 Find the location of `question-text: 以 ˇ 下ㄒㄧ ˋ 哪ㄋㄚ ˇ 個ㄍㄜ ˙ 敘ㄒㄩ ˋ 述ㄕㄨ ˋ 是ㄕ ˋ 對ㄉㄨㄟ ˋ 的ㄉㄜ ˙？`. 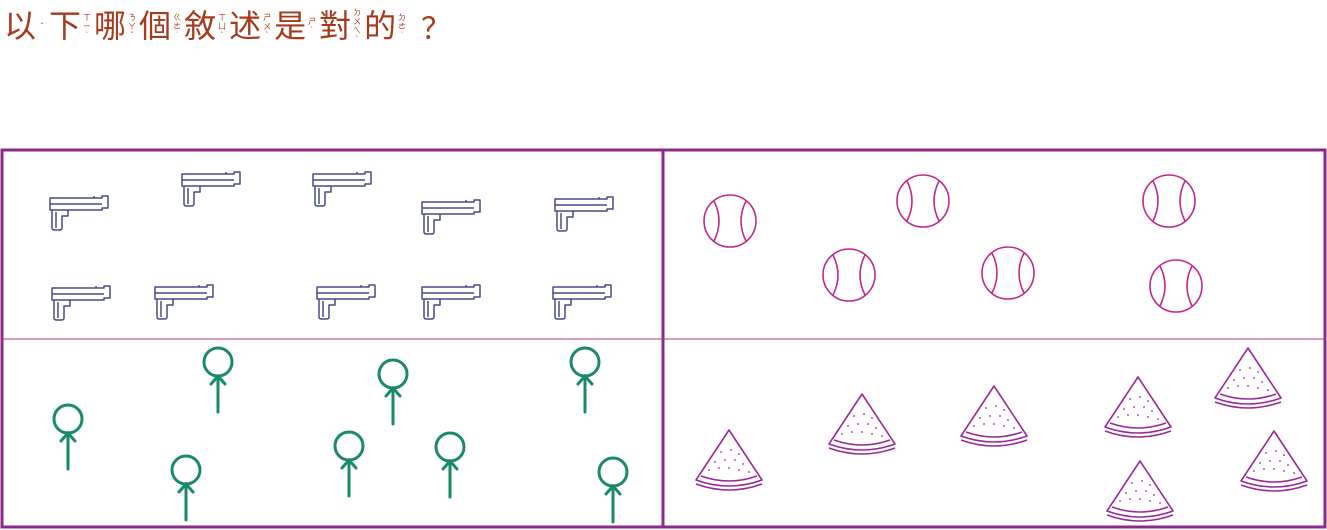

question-text: 以 ˇ 下ㄒㄧ ˋ 哪ㄋㄚ ˇ 個ㄍㄜ ˙ 敘ㄒㄩ ˋ 述ㄕㄨ ˋ 是ㄕ ˋ 對ㄉㄨㄟ ˋ 的ㄉㄜ ˙？ is located at coordinates (227, 26).